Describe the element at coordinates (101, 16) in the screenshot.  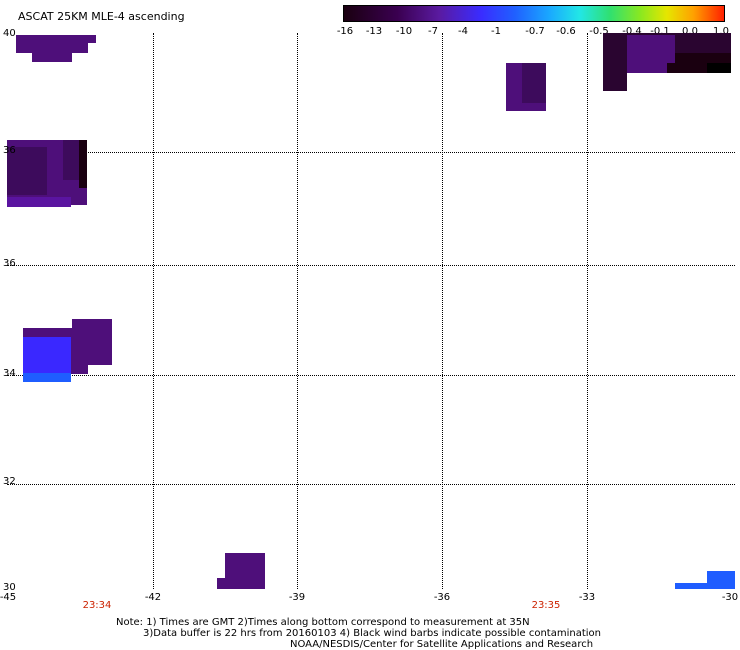
I see `map-title: ASCAT 25KM MLE-4 ascending` at that location.